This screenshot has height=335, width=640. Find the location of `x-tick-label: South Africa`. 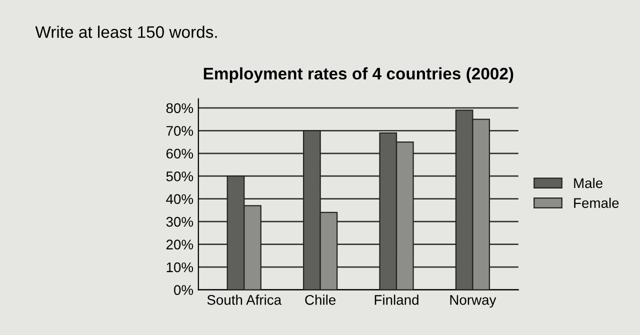

x-tick-label: South Africa is located at coordinates (244, 299).